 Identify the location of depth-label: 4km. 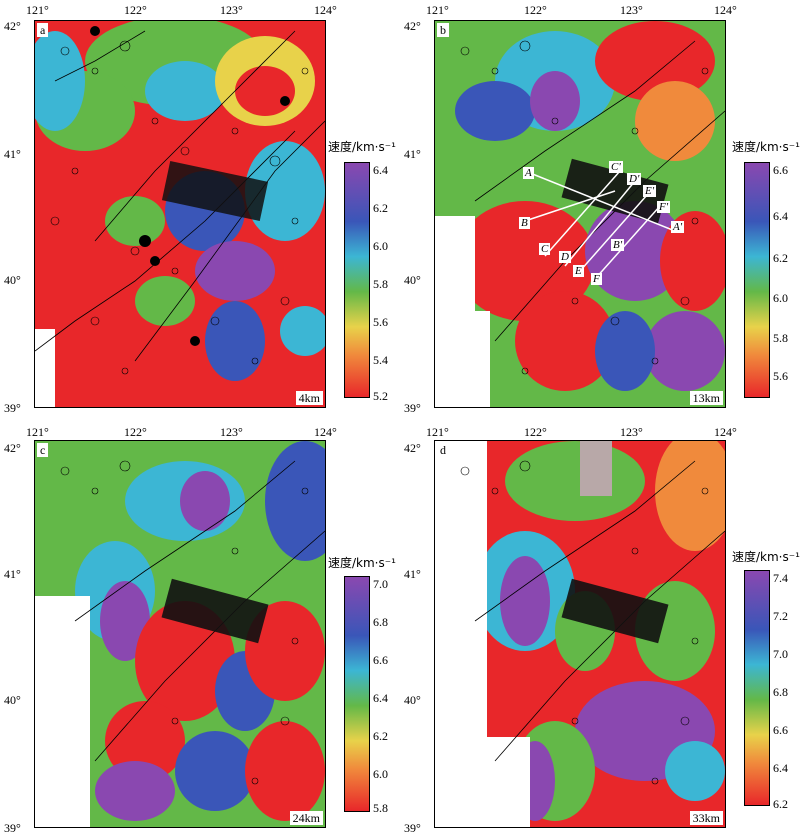
(309, 398).